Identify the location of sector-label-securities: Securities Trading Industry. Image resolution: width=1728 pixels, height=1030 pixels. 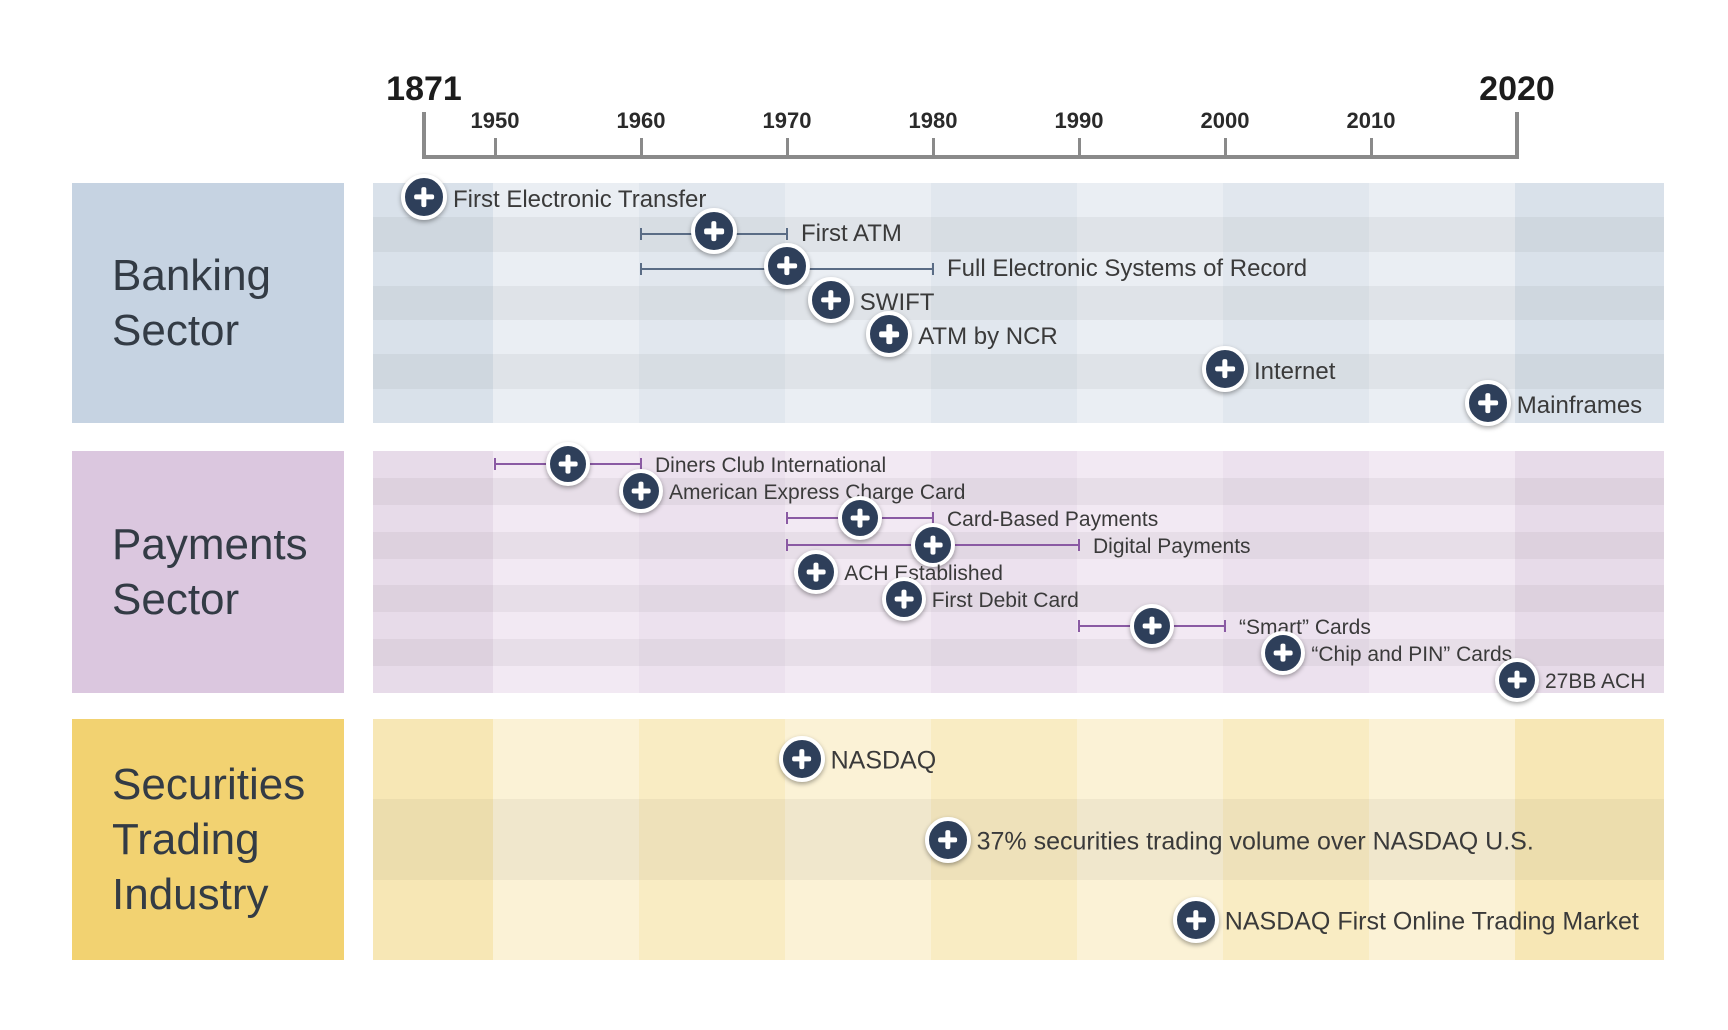
(208, 839).